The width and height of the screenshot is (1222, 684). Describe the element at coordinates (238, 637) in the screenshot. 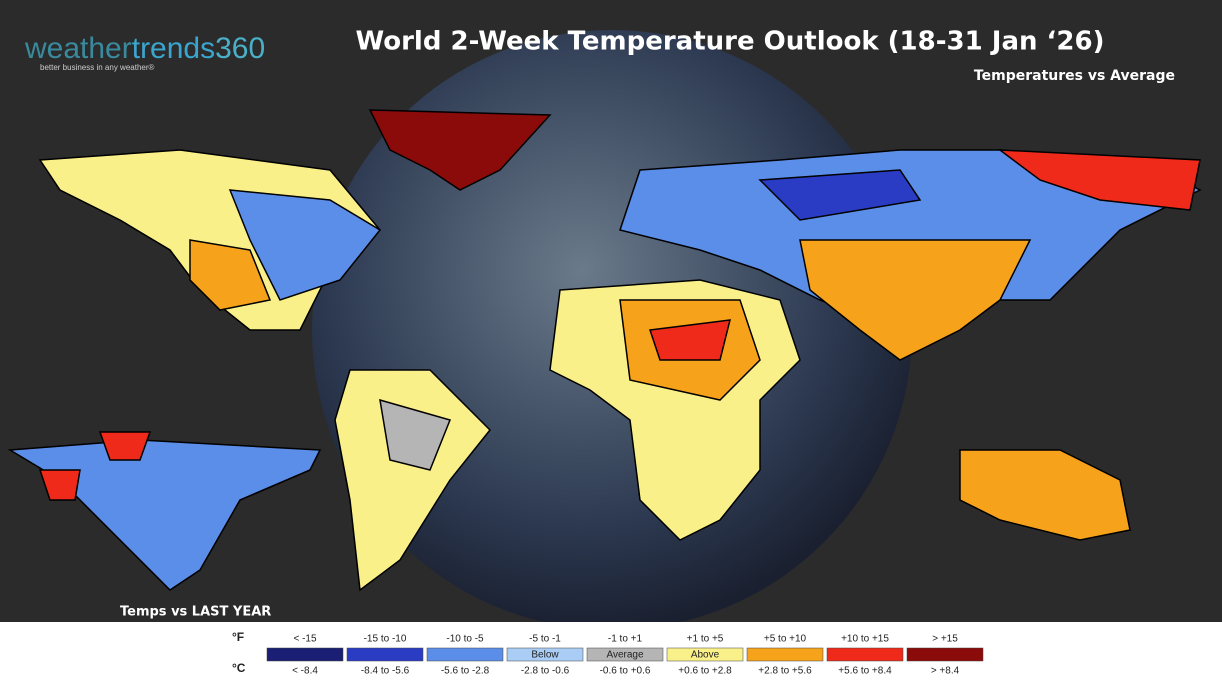

I see `legend-unit-f: °F` at that location.